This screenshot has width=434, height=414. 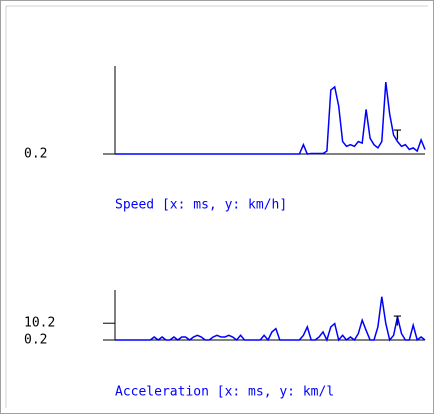 What do you see at coordinates (224, 392) in the screenshot?
I see `chart-title: Acceleration [x: ms, y: km/l` at bounding box center [224, 392].